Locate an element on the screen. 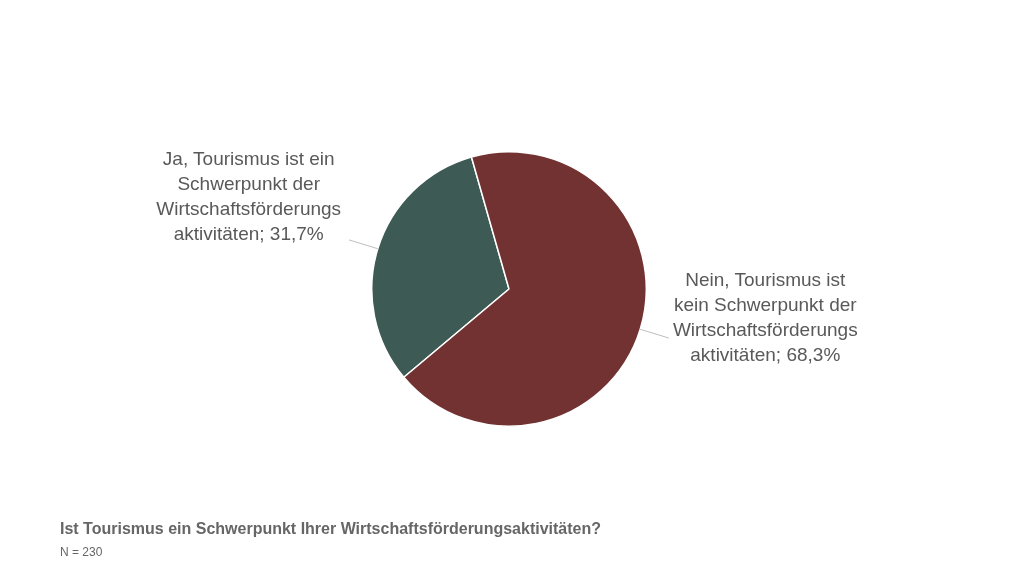 The width and height of the screenshot is (1024, 577). slice-label: Nein, Tourismus ist kein Schwerpunkt der Wirtschaftsförderungs aktivitäten; 68,3% is located at coordinates (765, 316).